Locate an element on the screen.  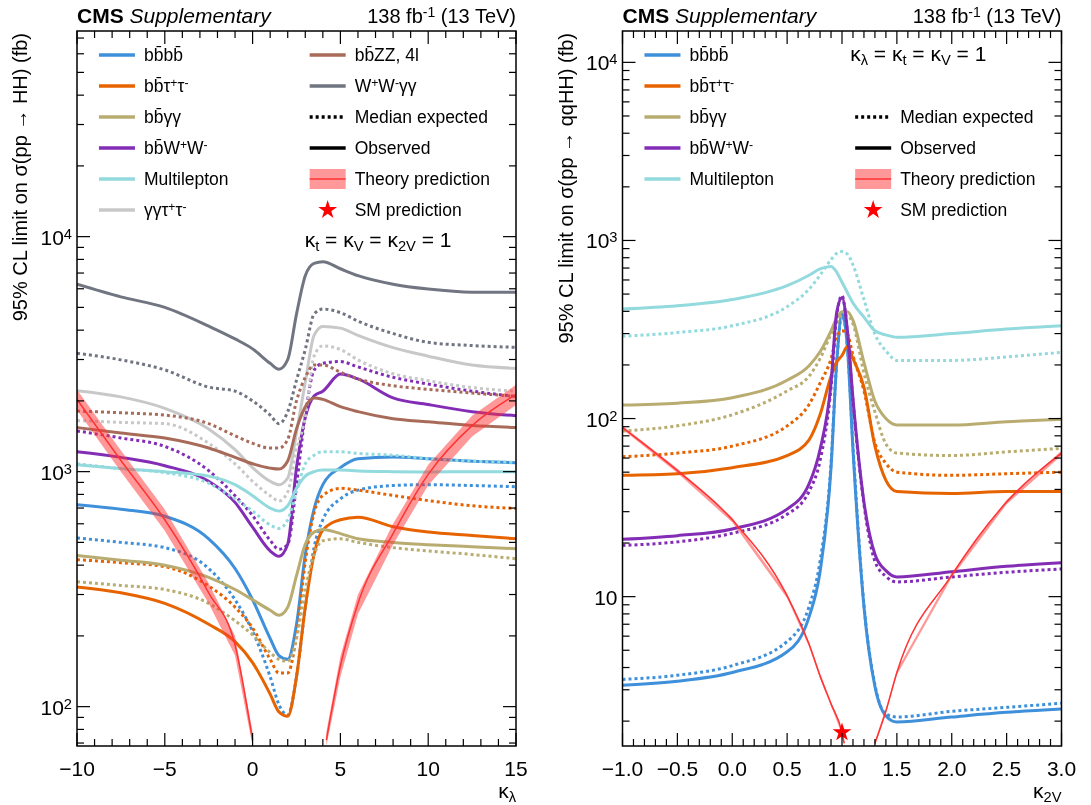
x-tick-label: 2.0 is located at coordinates (952, 768).